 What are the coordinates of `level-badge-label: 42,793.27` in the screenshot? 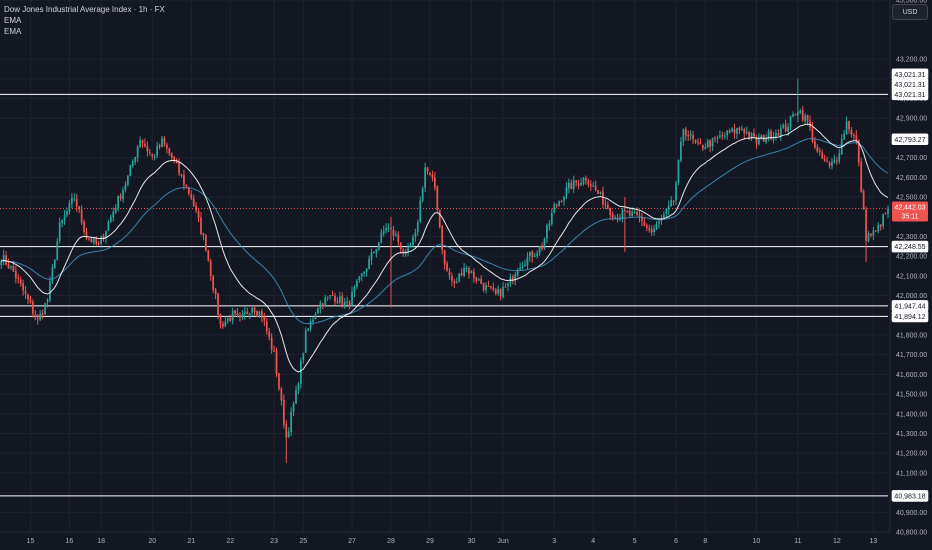 It's located at (909, 140).